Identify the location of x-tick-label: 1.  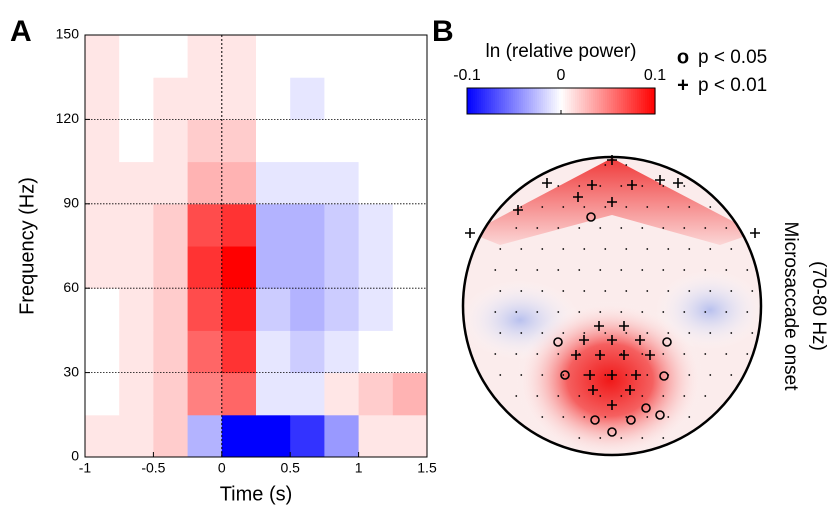
(359, 468).